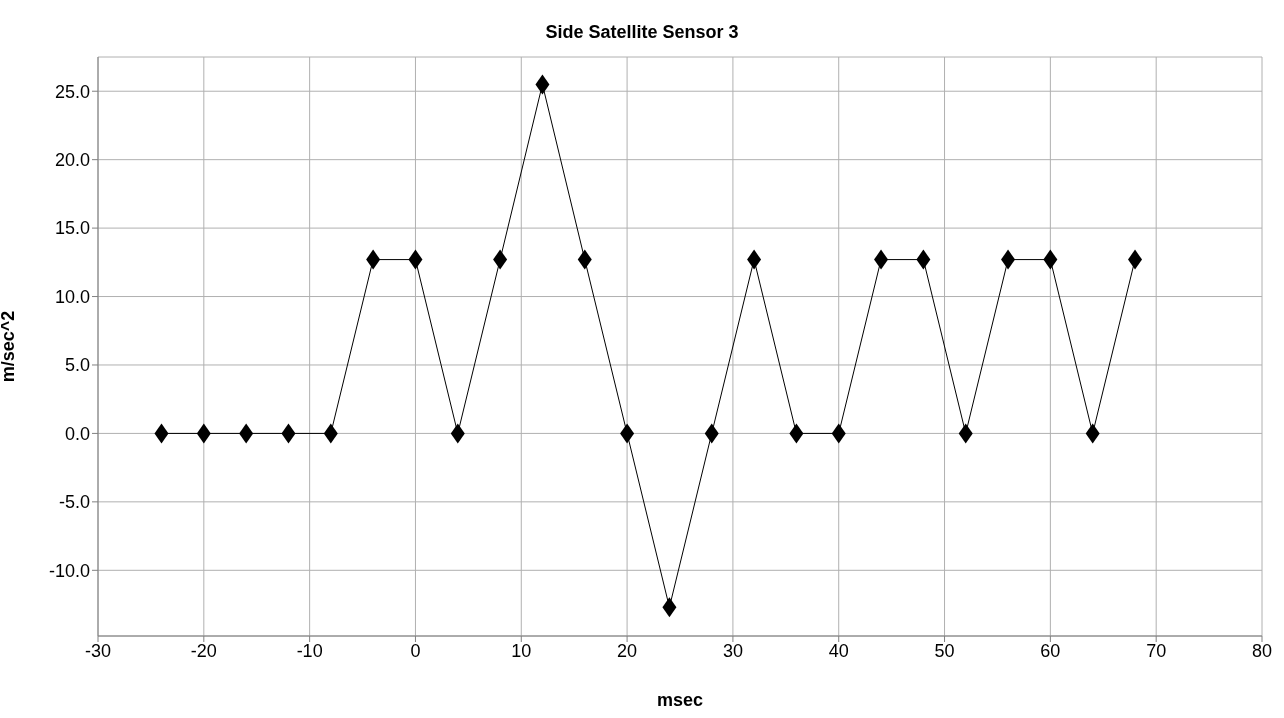  Describe the element at coordinates (1156, 650) in the screenshot. I see `x-tick-label: 70` at that location.